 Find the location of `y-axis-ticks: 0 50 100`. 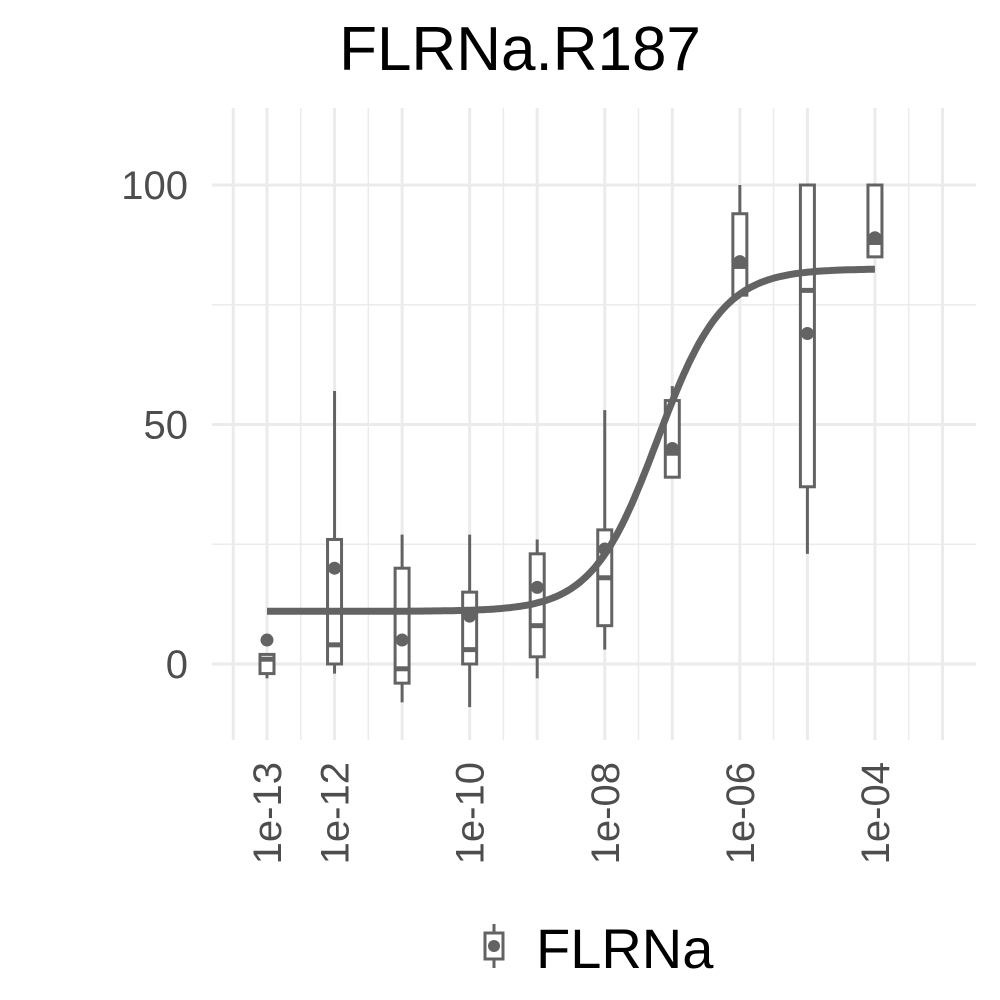

y-axis-ticks: 0 50 100 is located at coordinates (154, 425).